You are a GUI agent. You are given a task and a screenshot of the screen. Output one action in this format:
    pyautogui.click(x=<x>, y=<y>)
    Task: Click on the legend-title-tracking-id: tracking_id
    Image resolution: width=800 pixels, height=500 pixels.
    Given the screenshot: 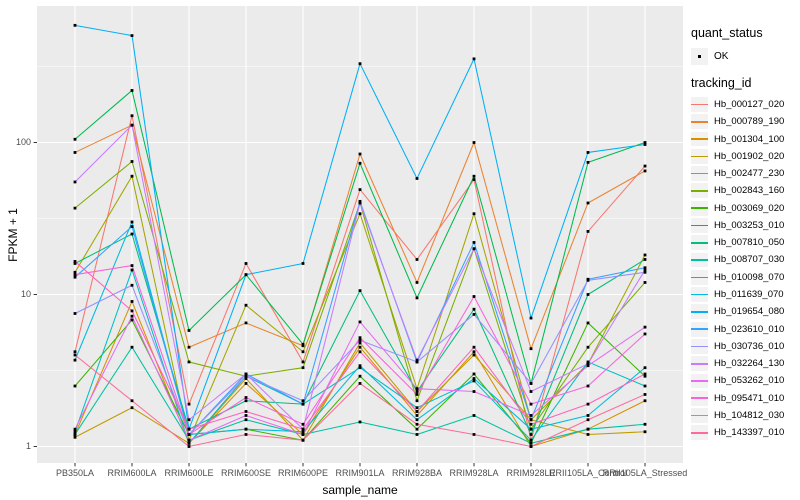 What is the action you would take?
    pyautogui.click(x=721, y=83)
    